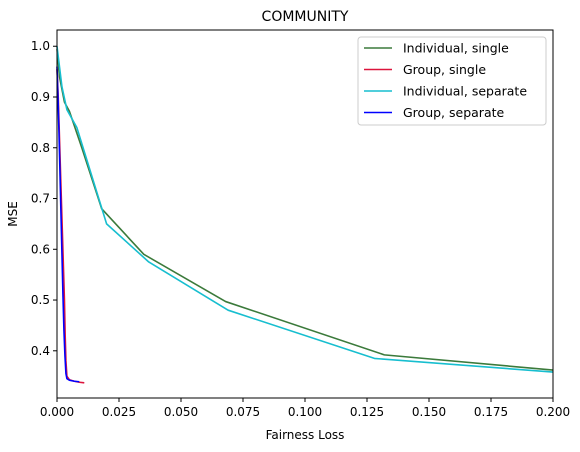 The image size is (580, 452). I want to click on y-tick-label: 1.0, so click(40, 46).